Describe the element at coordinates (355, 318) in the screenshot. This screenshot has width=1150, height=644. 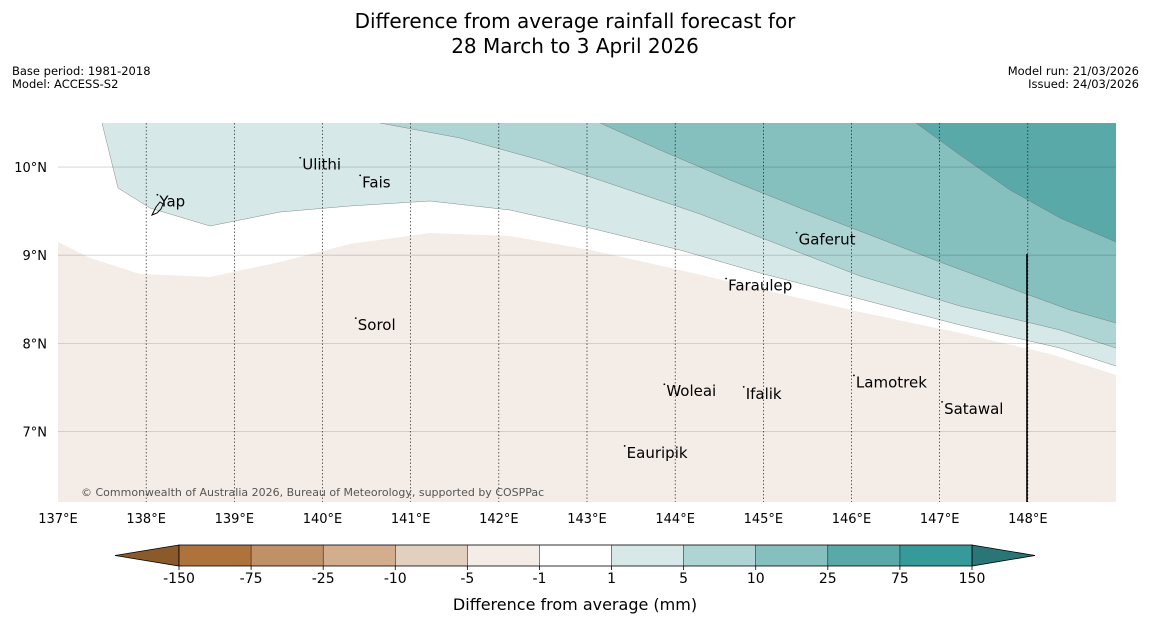
I see `place-marker-sorol` at that location.